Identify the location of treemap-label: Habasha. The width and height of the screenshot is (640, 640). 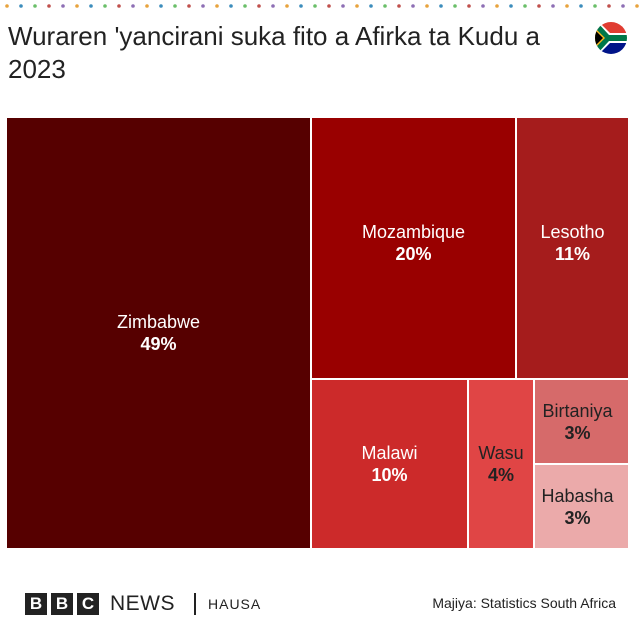
(577, 495).